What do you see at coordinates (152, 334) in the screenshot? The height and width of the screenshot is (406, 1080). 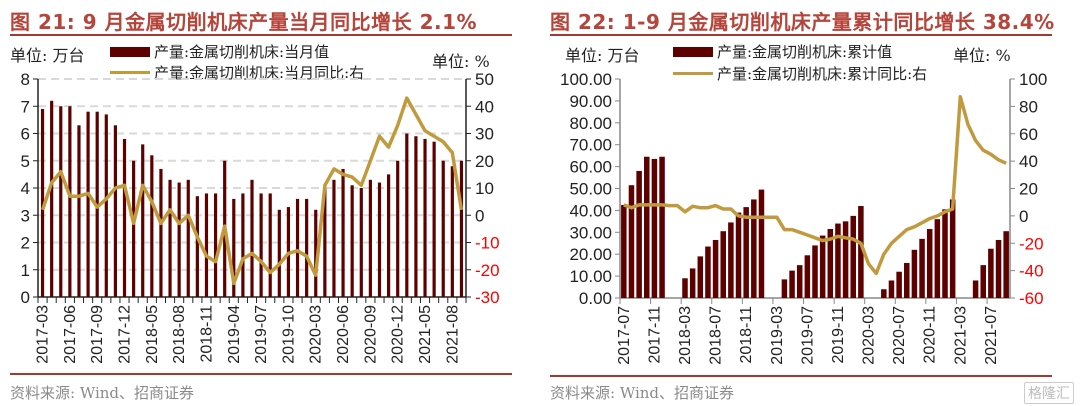 I see `x-tick-label: 2018-05` at bounding box center [152, 334].